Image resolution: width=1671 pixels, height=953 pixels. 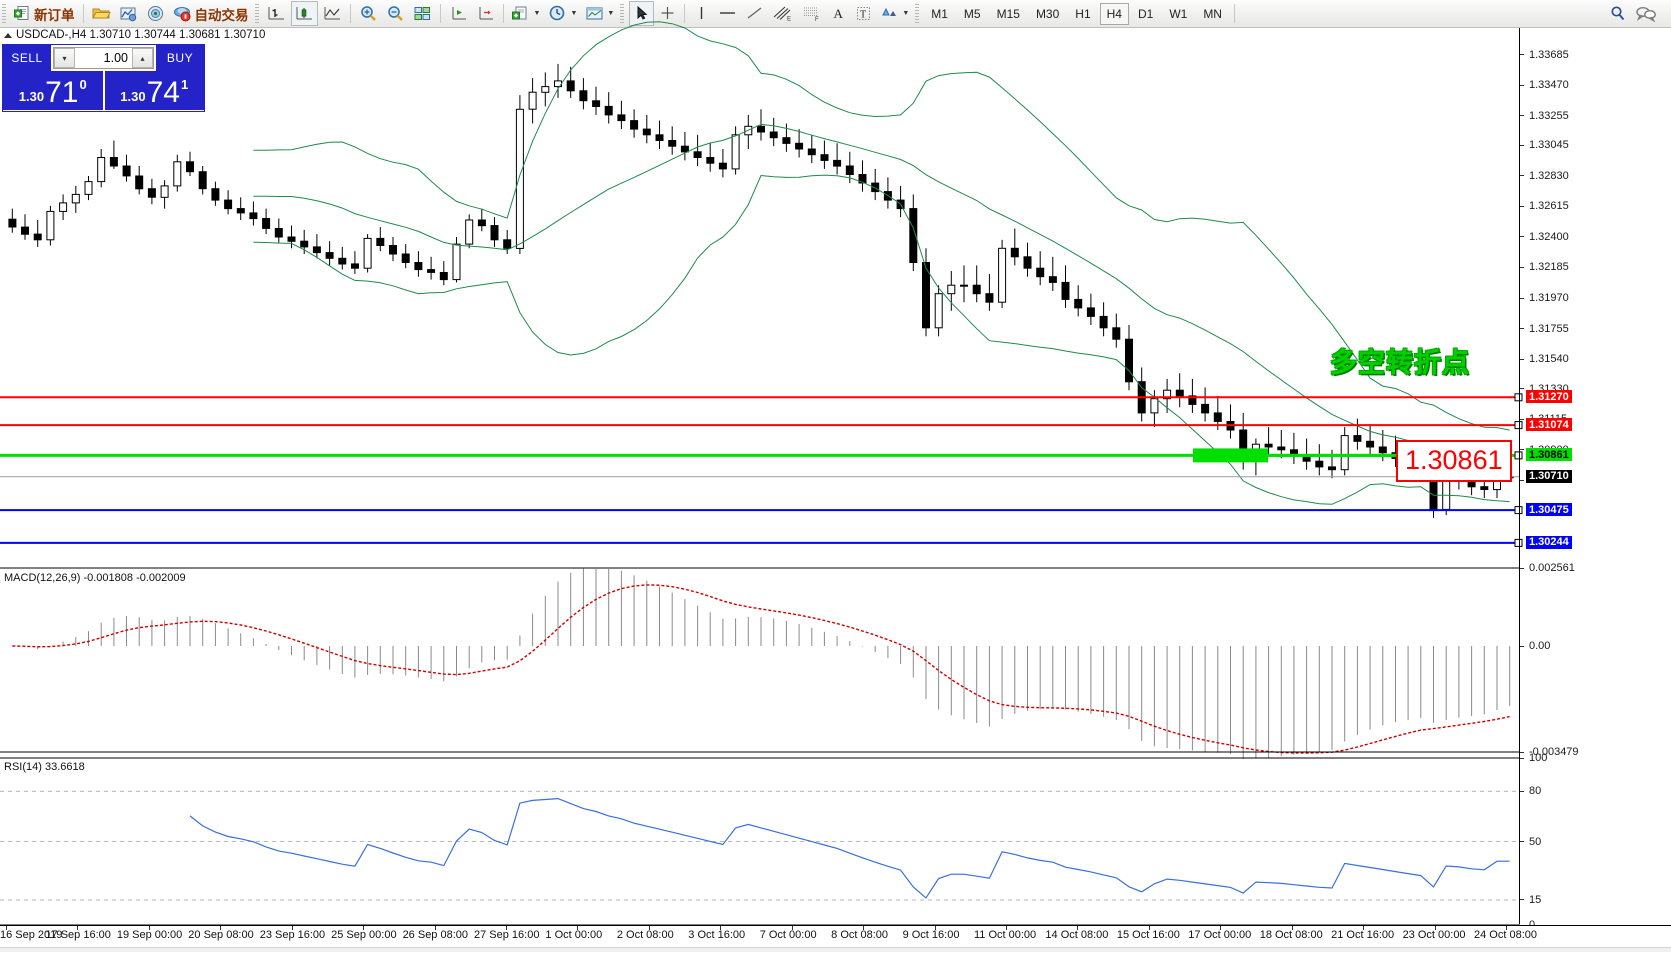 What do you see at coordinates (1549, 542) in the screenshot?
I see `support-level-2: 1.30244` at bounding box center [1549, 542].